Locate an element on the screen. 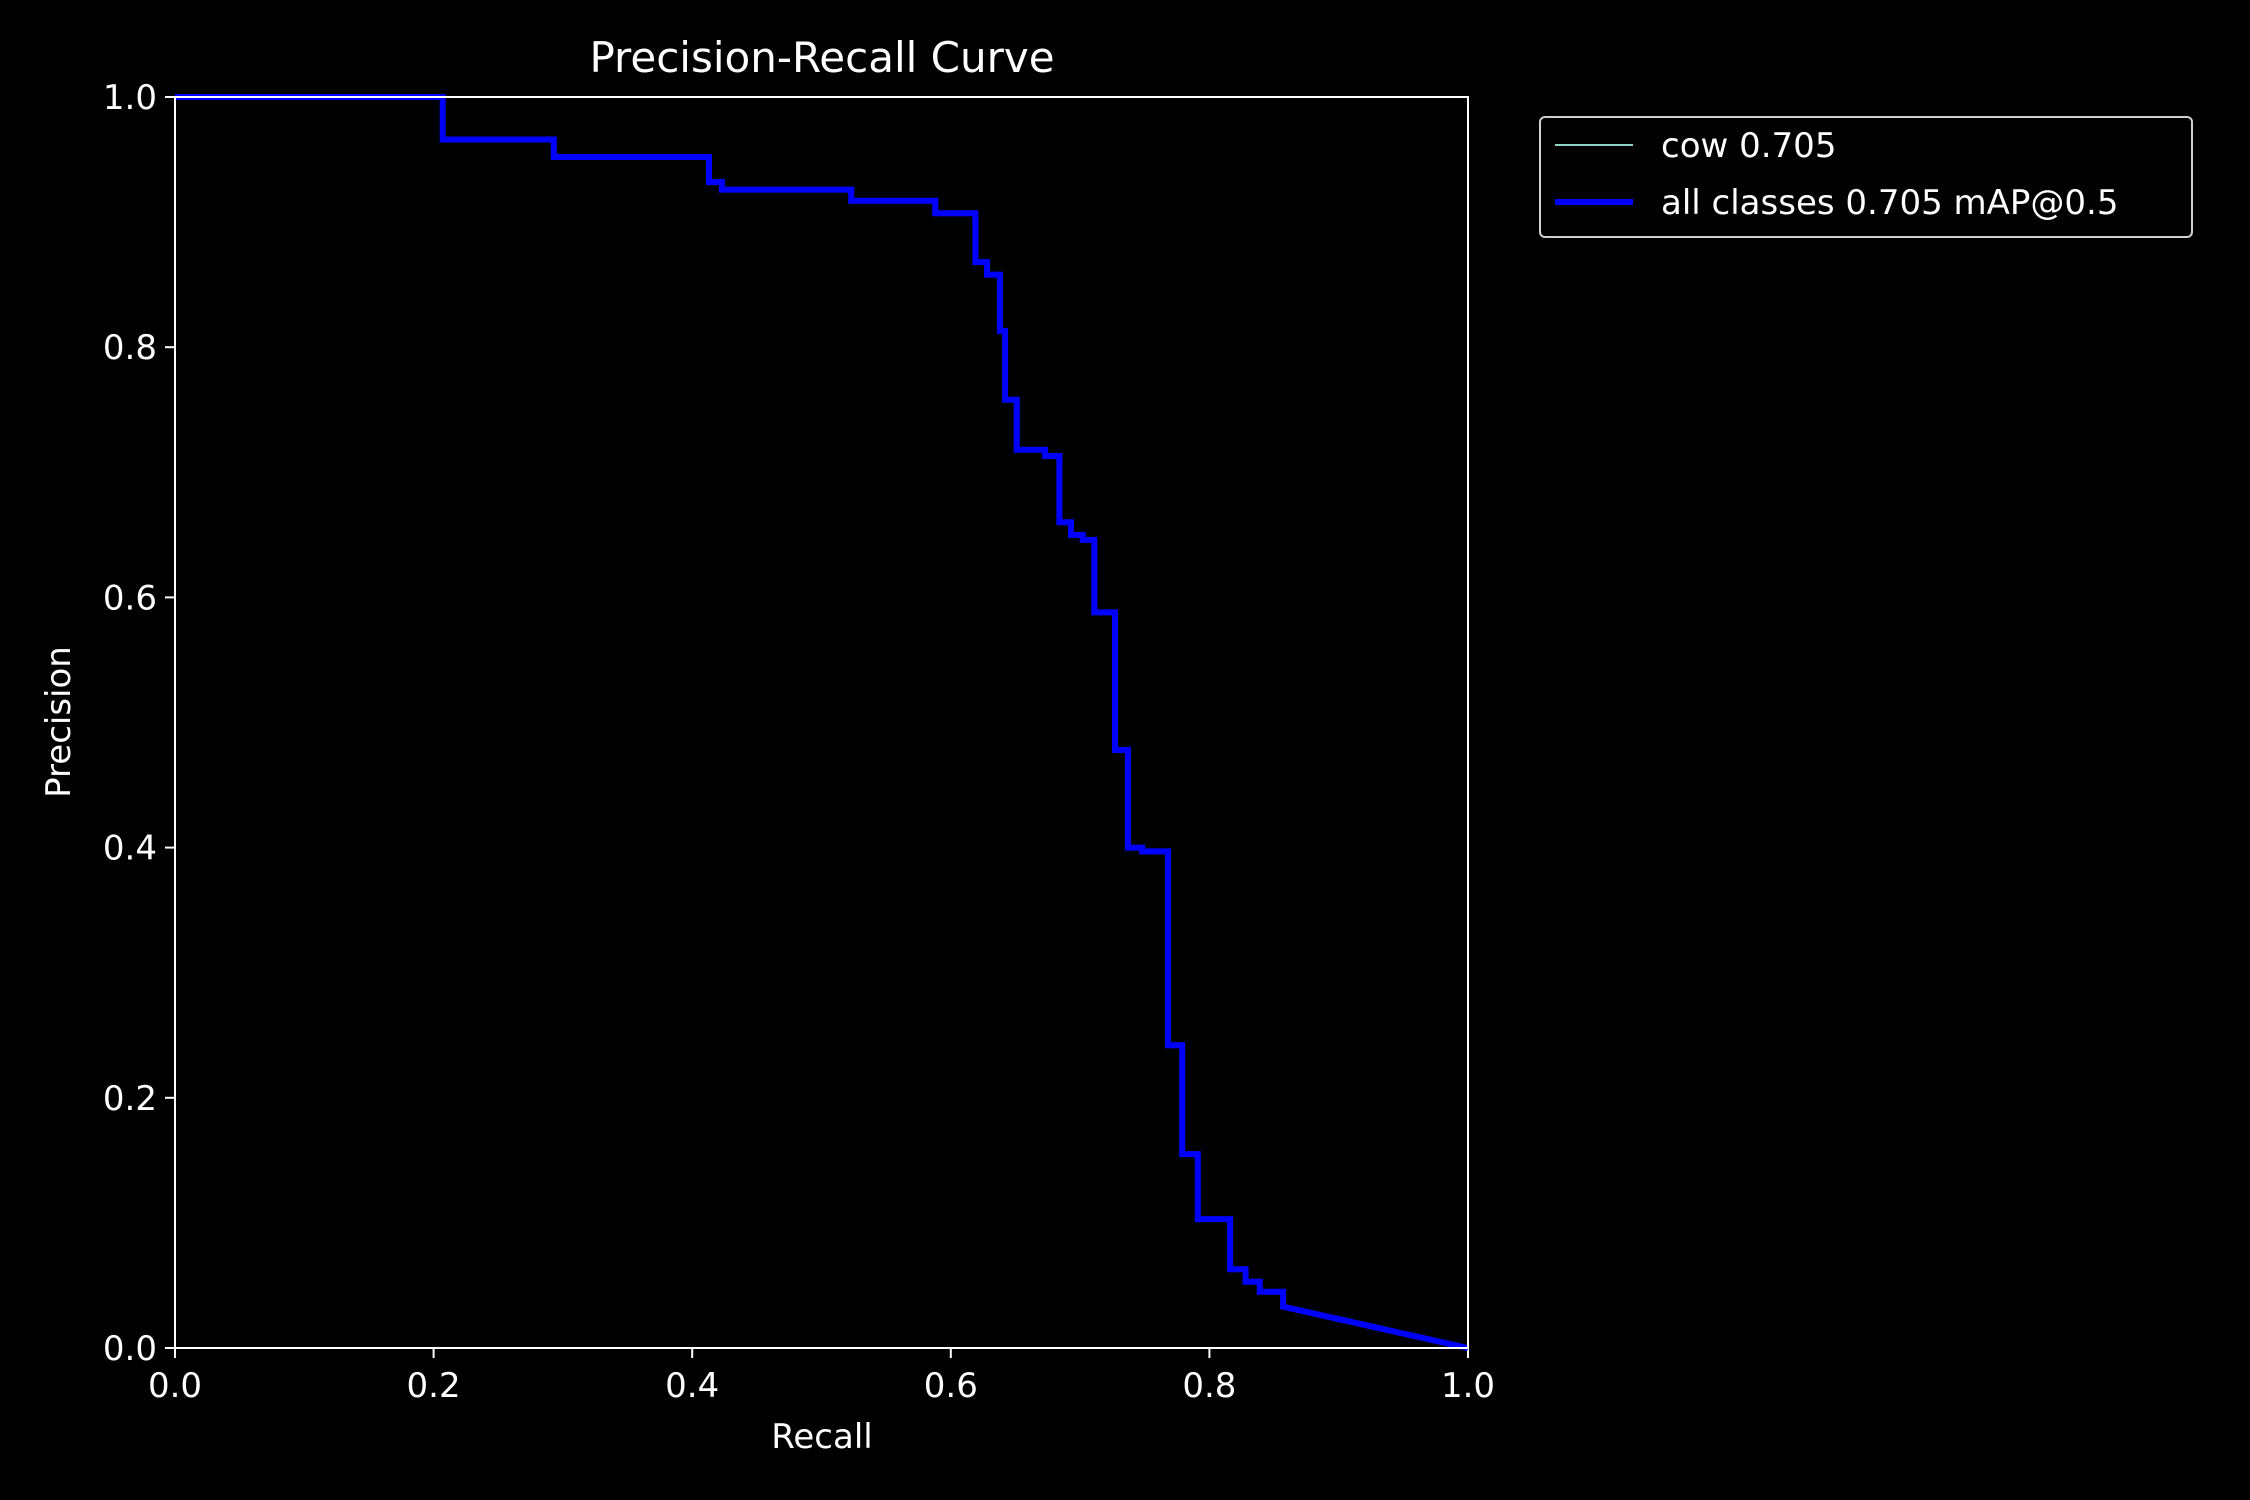 Image resolution: width=2250 pixels, height=1500 pixels. legend-label-all-classes: all classes 0.705 mAP@0.5 is located at coordinates (1889, 203).